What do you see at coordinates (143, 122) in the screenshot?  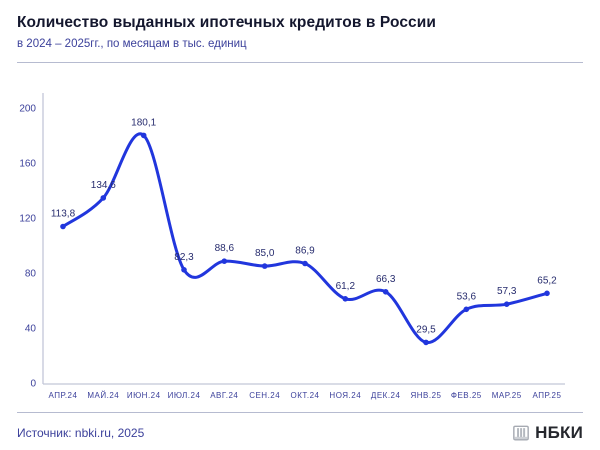 I see `data-point-label: 180,1` at bounding box center [143, 122].